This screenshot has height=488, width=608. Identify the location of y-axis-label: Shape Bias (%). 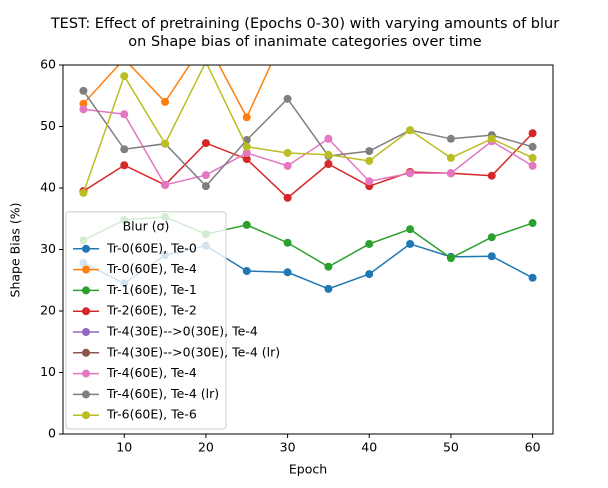
(15, 250).